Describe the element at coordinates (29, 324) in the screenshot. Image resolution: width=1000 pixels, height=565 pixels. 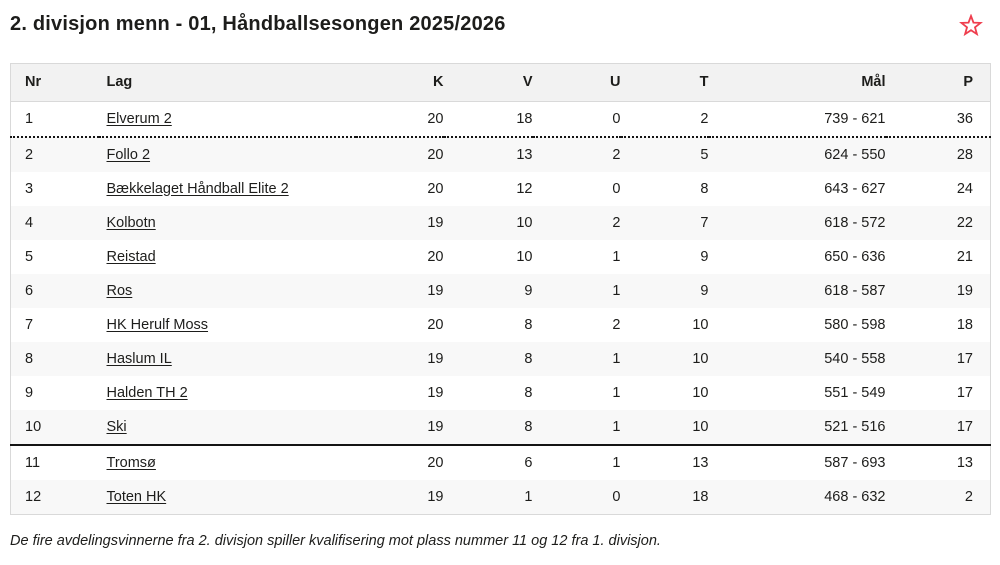
I see `nr-cell: 7` at that location.